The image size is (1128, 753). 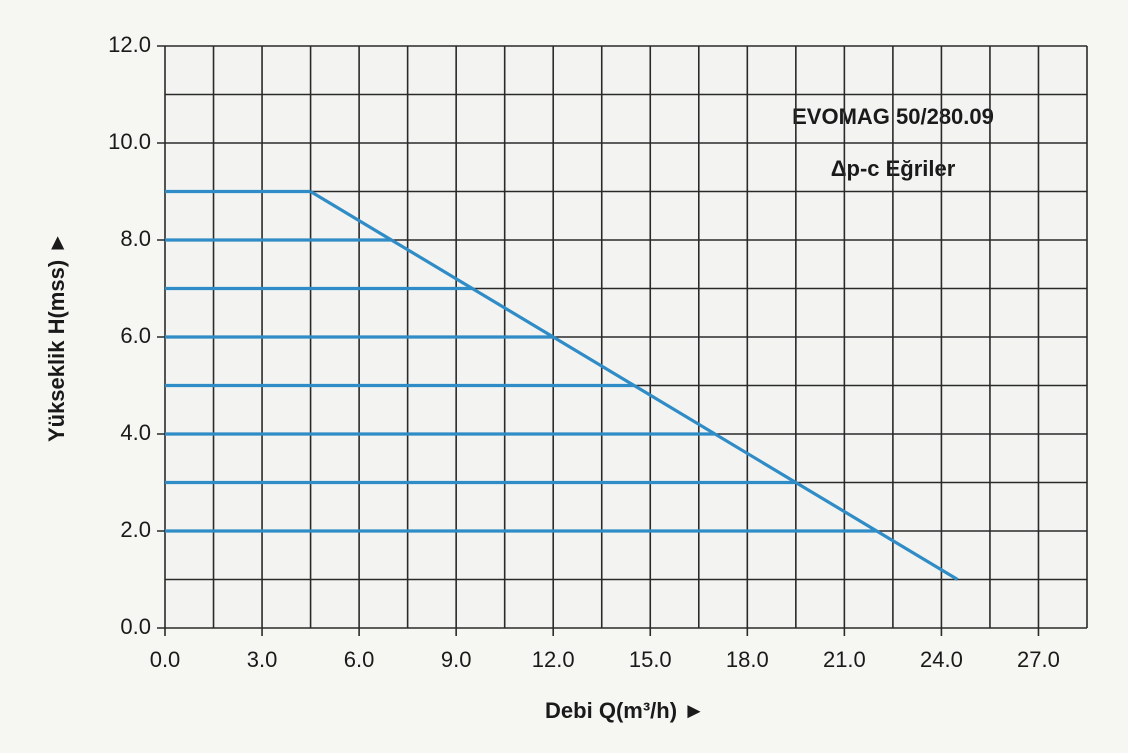 I want to click on x-tick-label: 15.0, so click(x=650, y=659).